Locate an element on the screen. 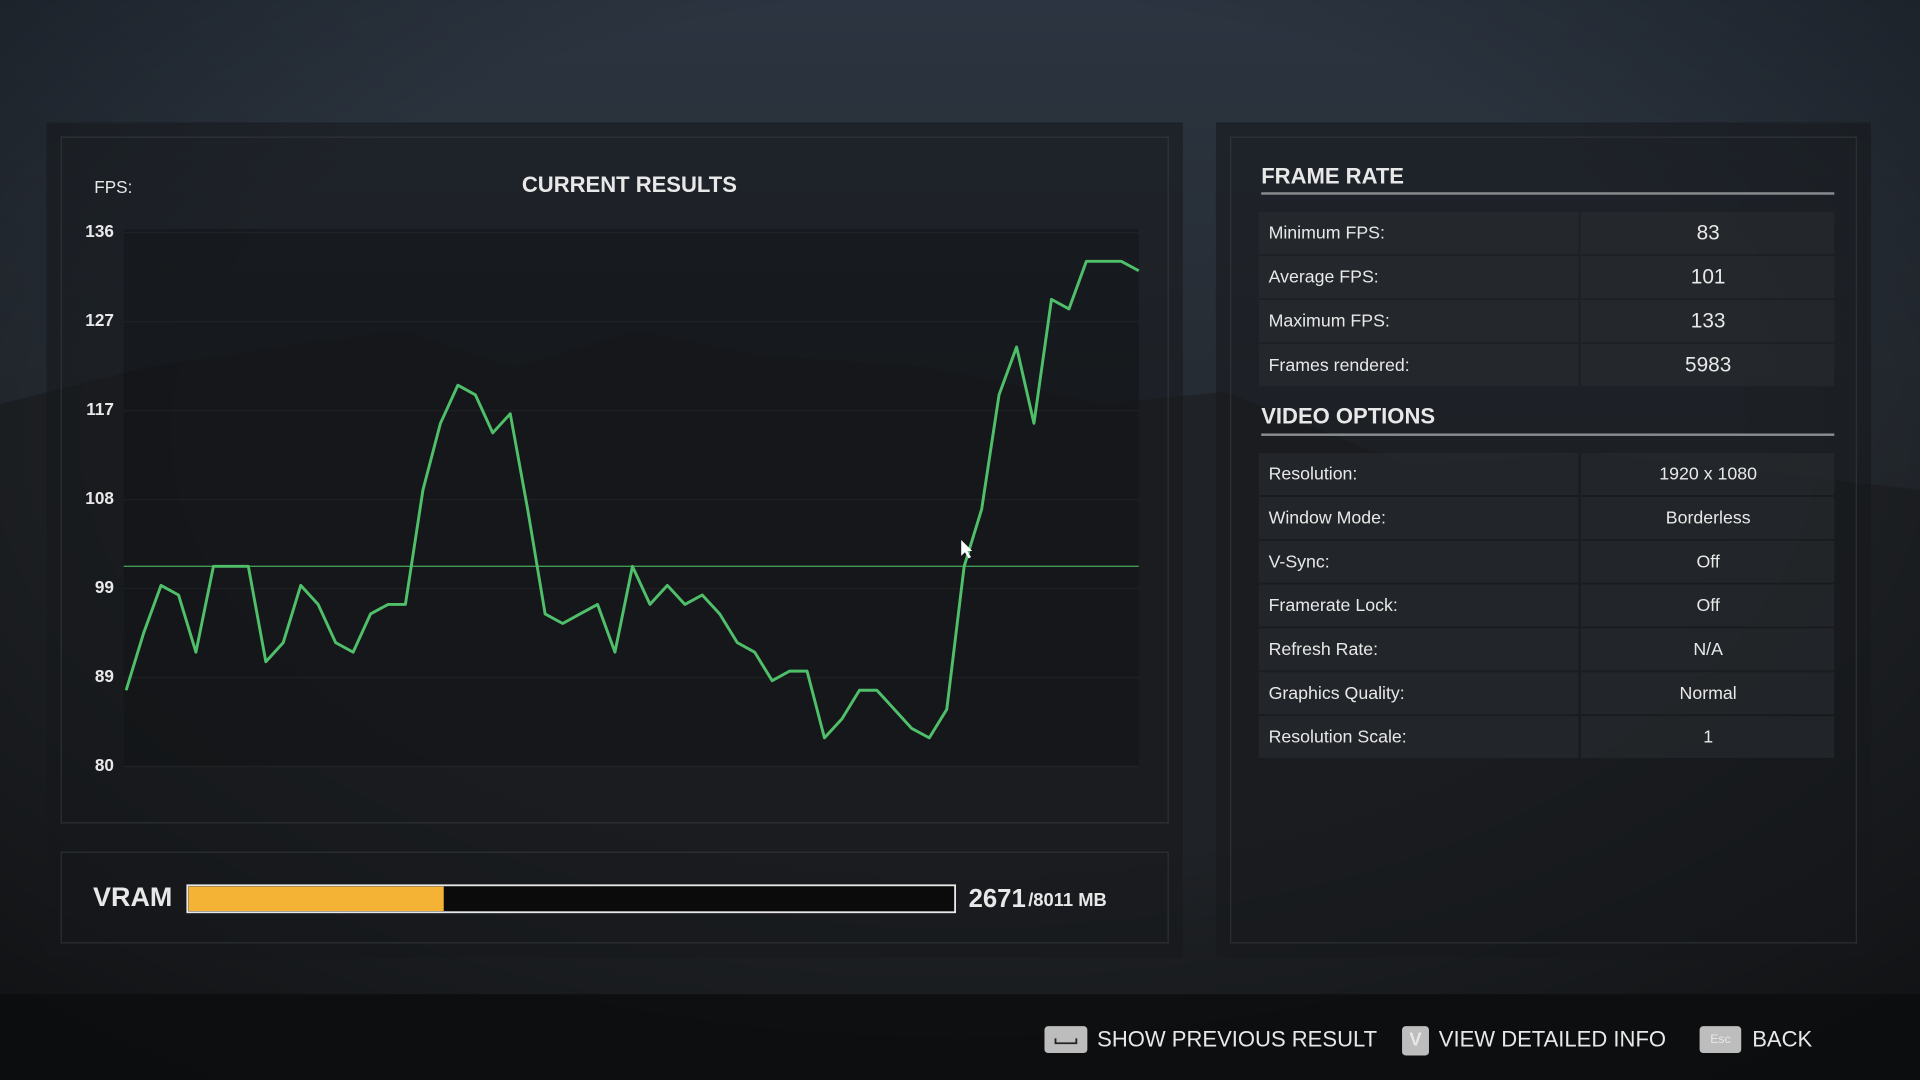 The height and width of the screenshot is (1080, 1920). row-label: V-Sync: is located at coordinates (1299, 561).